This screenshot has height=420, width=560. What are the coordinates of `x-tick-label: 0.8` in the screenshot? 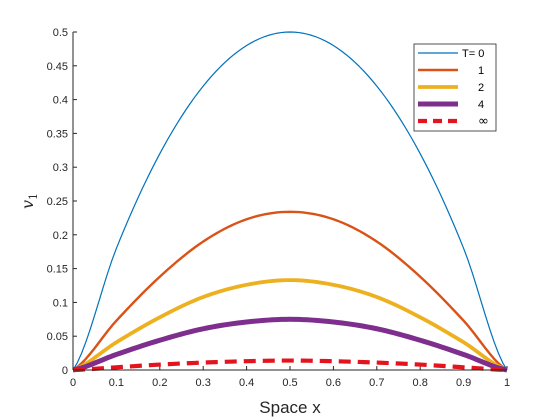 It's located at (420, 383).